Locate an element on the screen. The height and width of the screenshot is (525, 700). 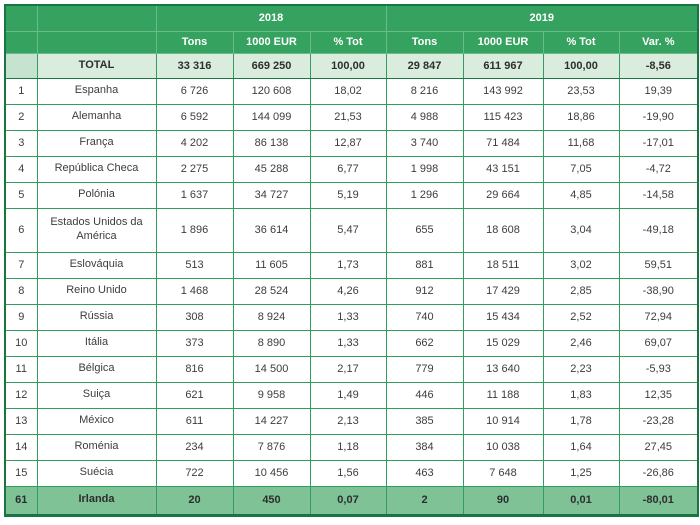
value-cell: 143 992 is located at coordinates (503, 91).